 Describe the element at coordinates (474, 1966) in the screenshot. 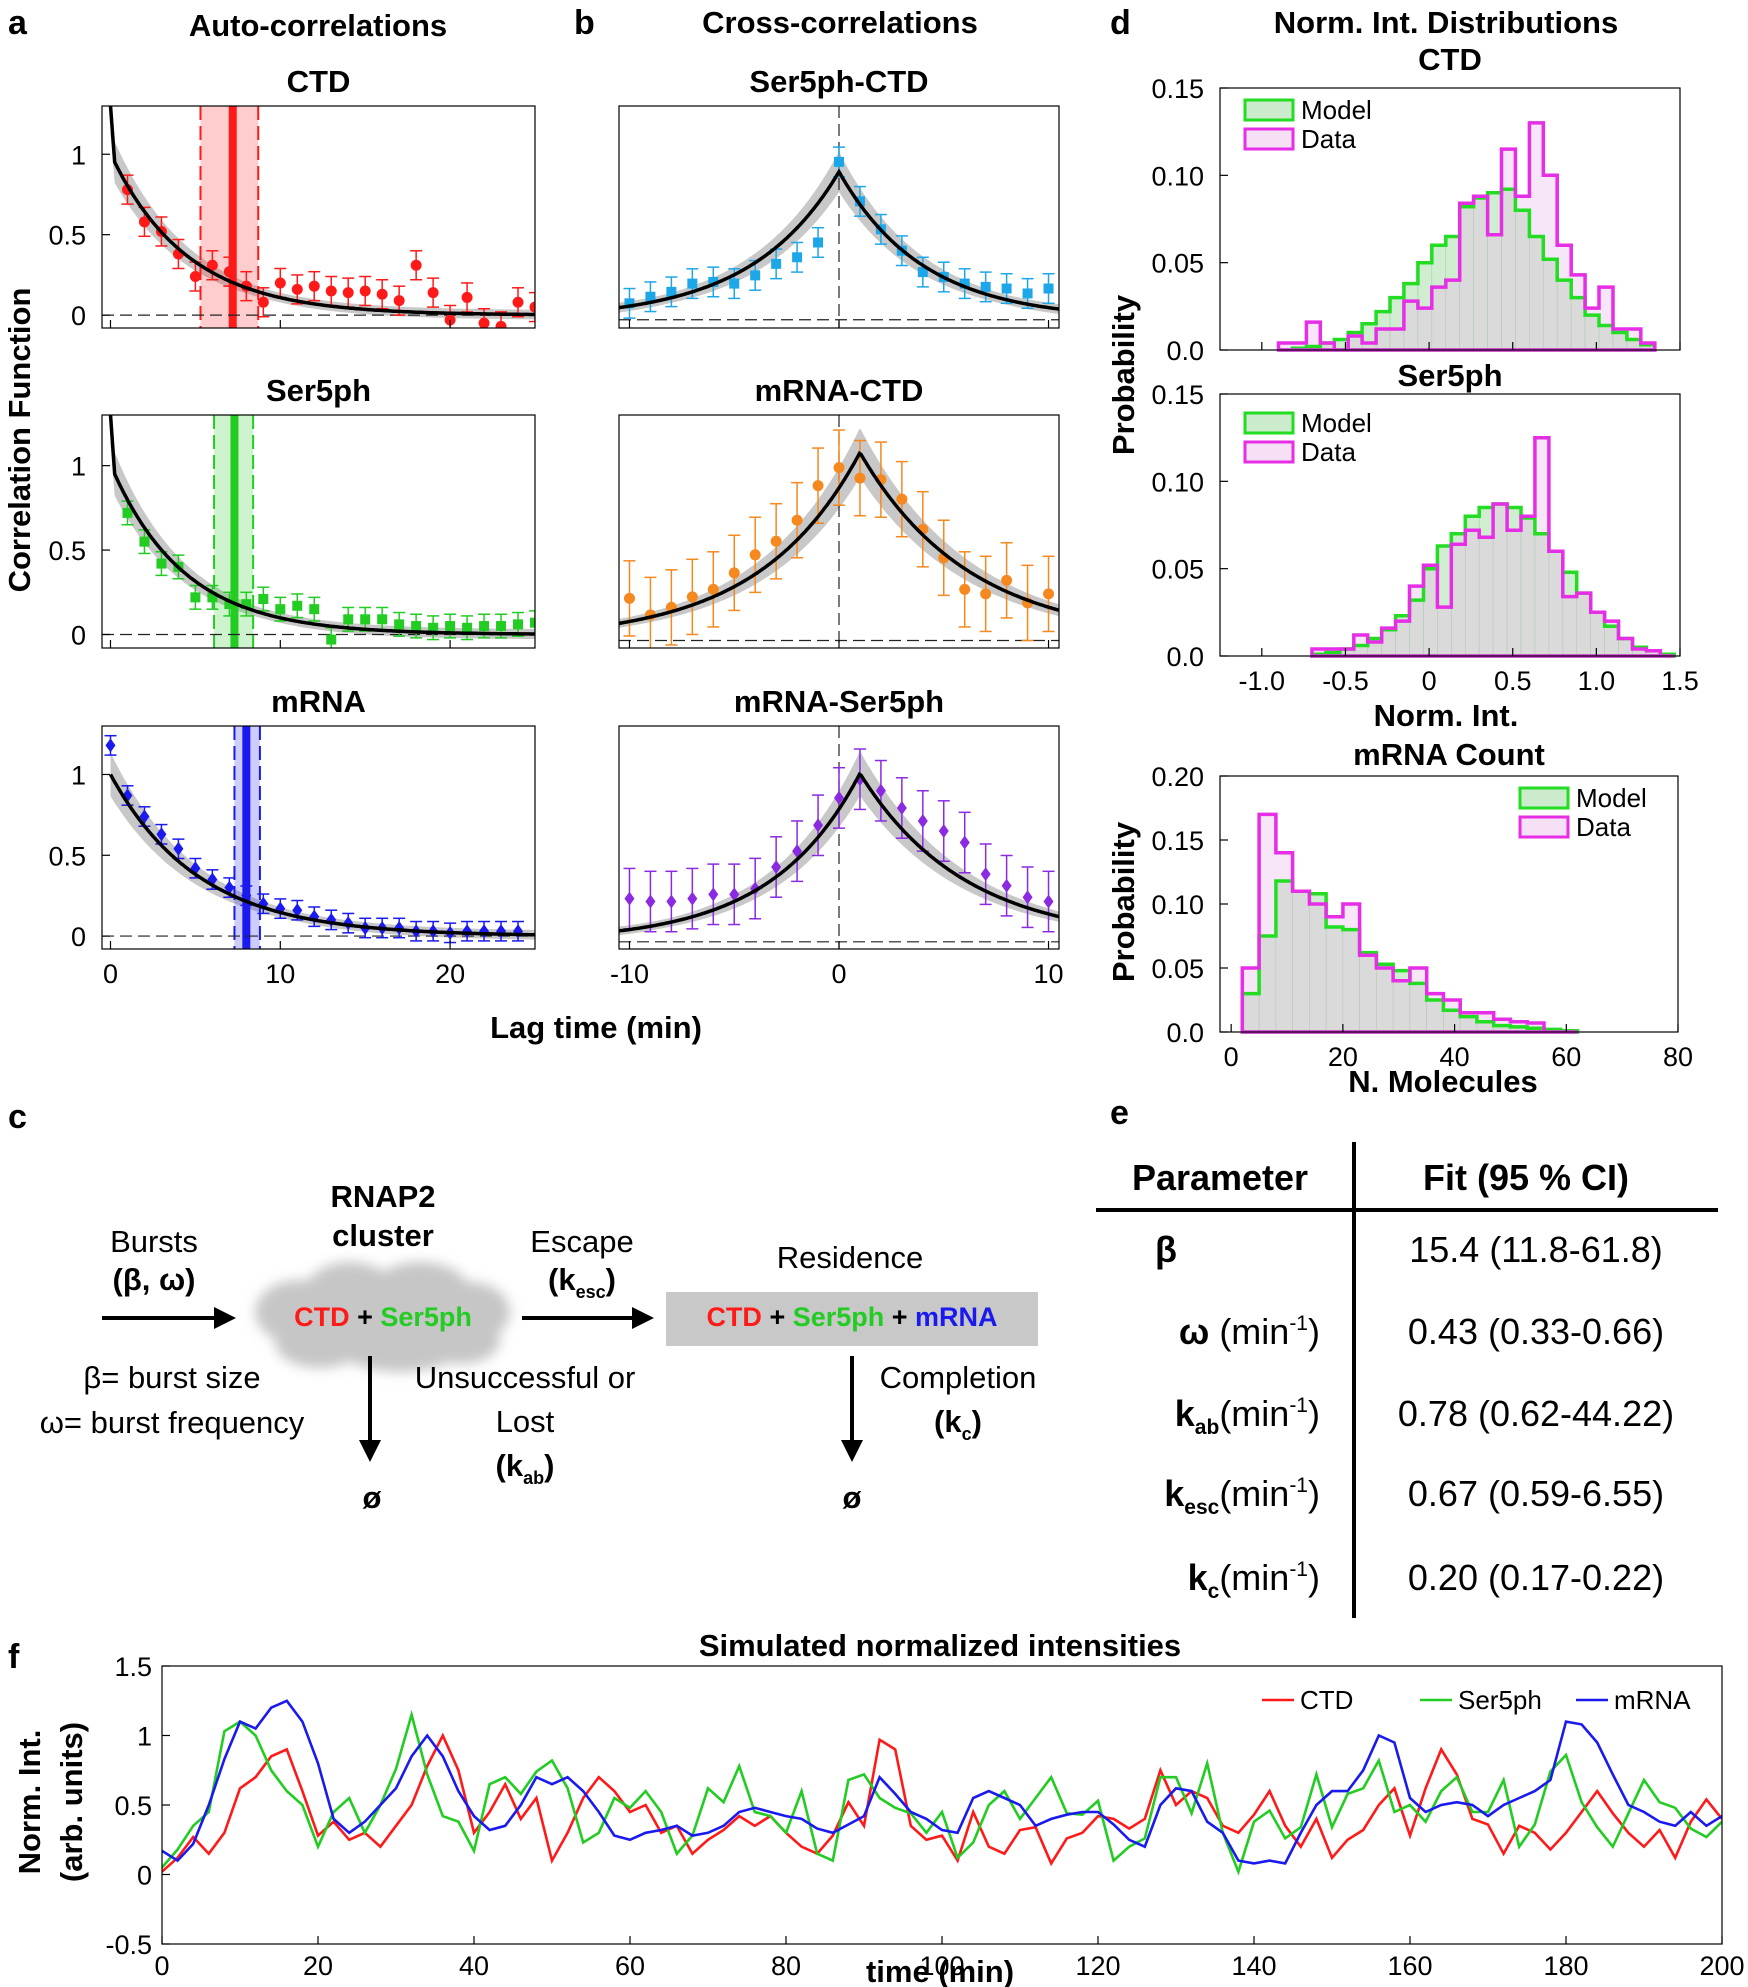

I see `xtick-label-f: 40` at that location.